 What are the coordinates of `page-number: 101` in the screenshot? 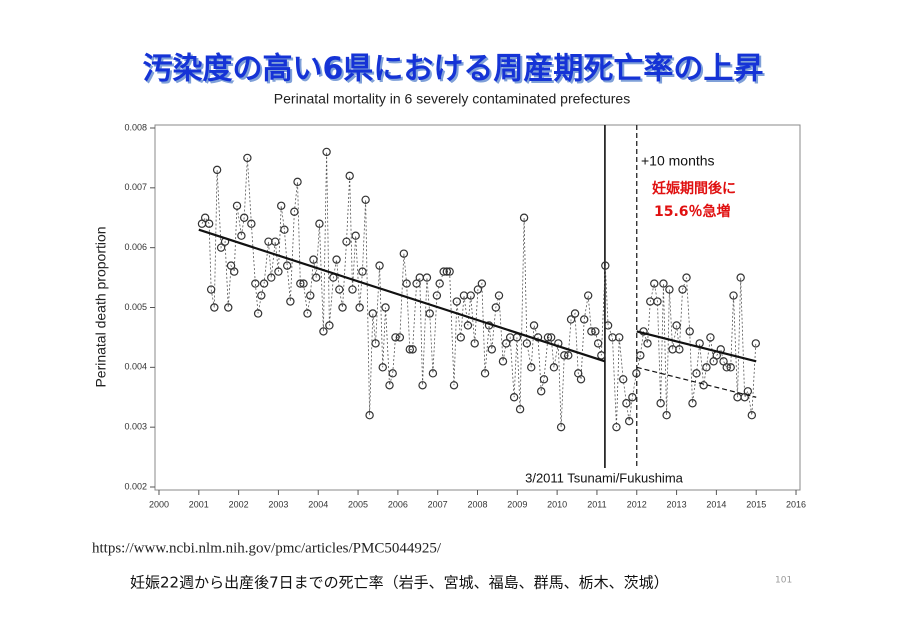 It's located at (783, 581).